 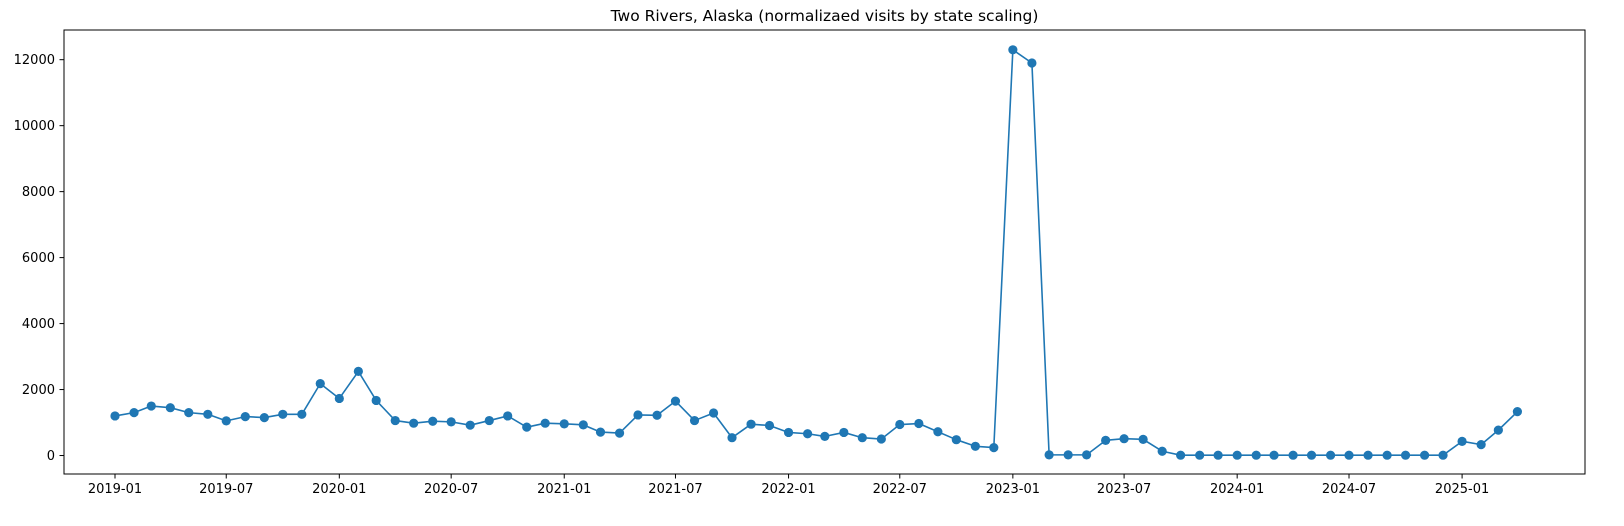 I want to click on y-tick-label: 6000, so click(x=38, y=258).